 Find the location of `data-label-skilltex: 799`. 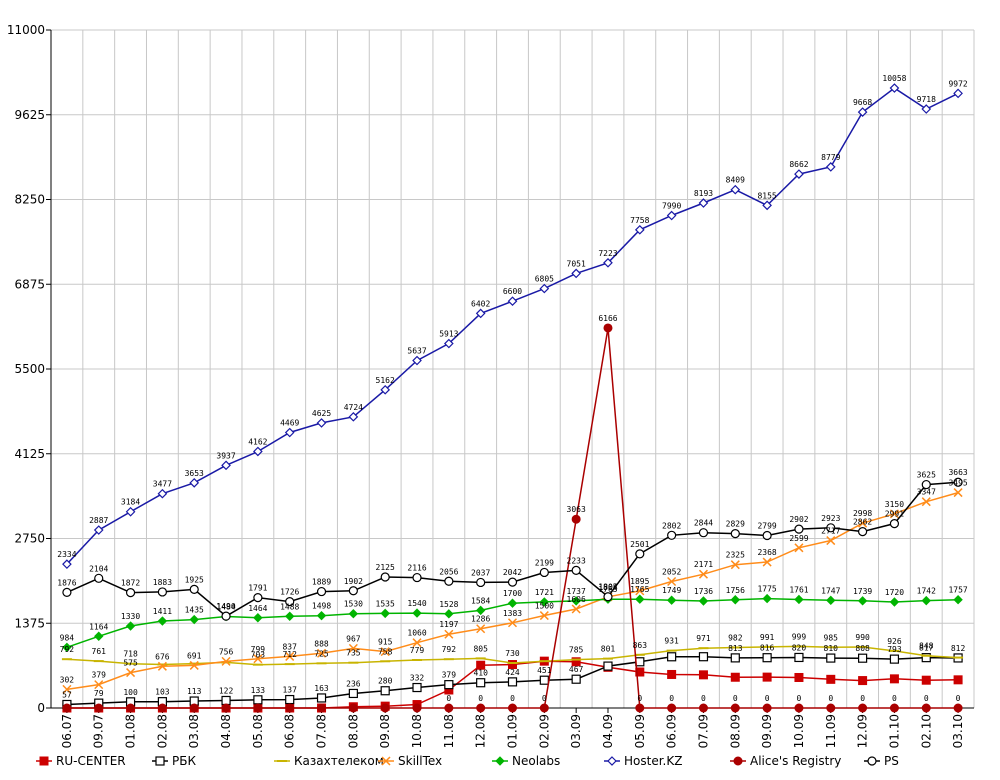

data-label-skilltex: 799 is located at coordinates (258, 649).